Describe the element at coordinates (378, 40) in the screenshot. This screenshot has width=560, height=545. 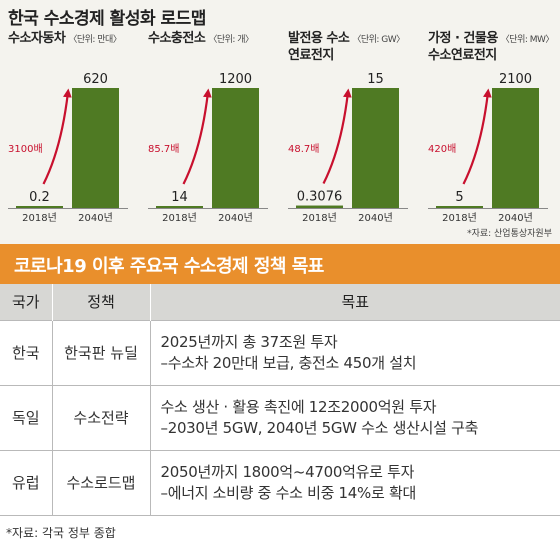
I see `panel-unit: 〈단위: GW〉` at that location.